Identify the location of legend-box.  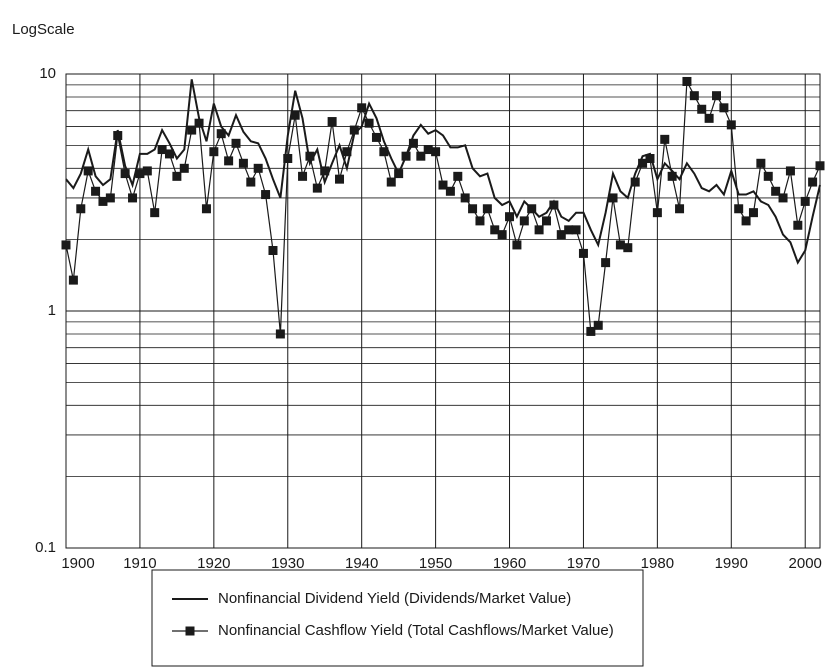
(397, 618).